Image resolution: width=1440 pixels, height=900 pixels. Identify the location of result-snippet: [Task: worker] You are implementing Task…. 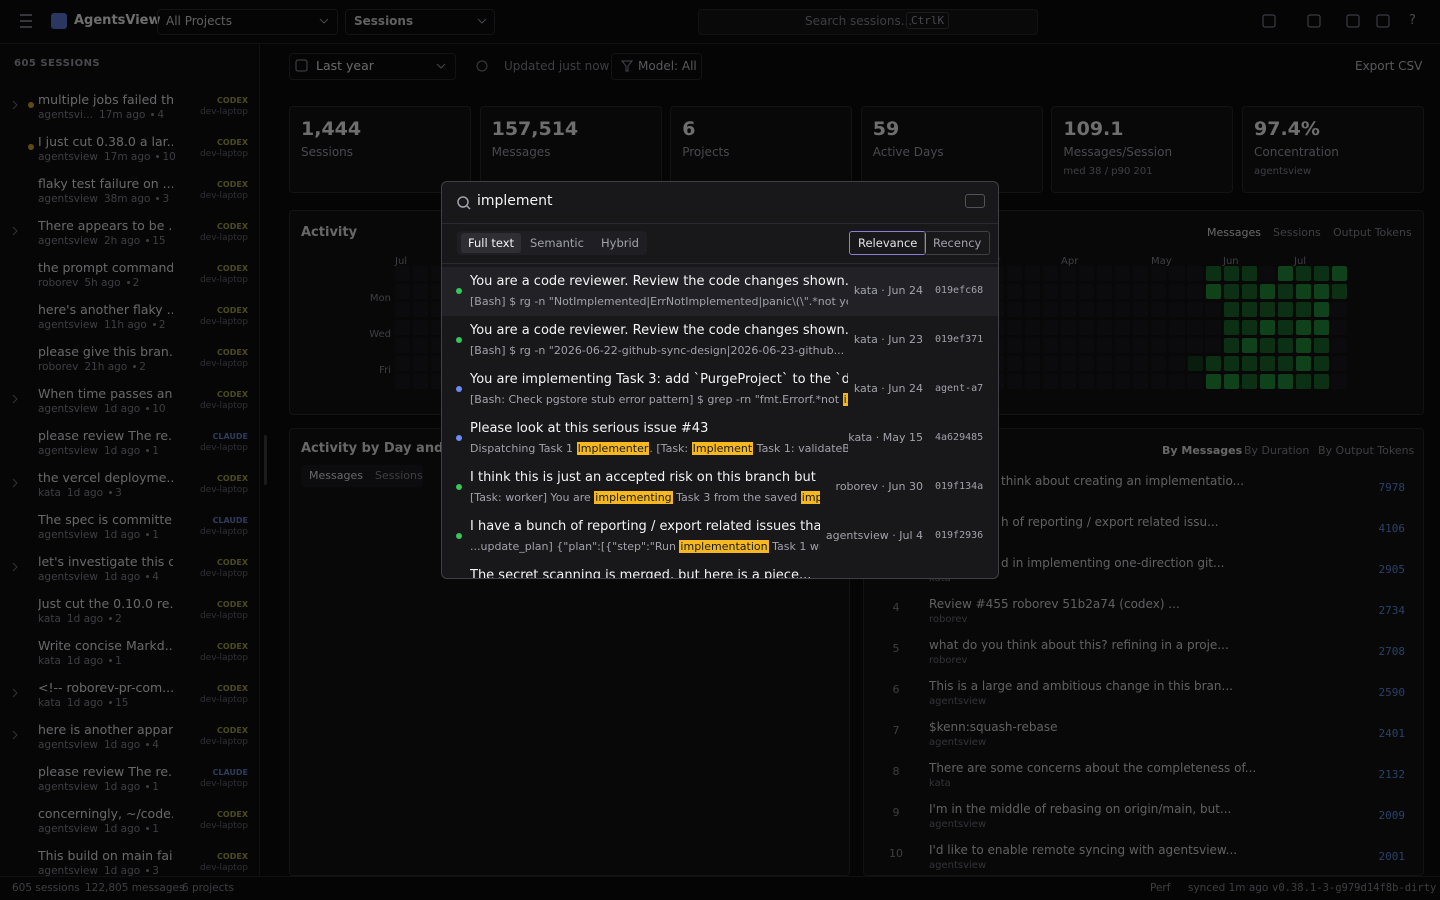
(645, 497).